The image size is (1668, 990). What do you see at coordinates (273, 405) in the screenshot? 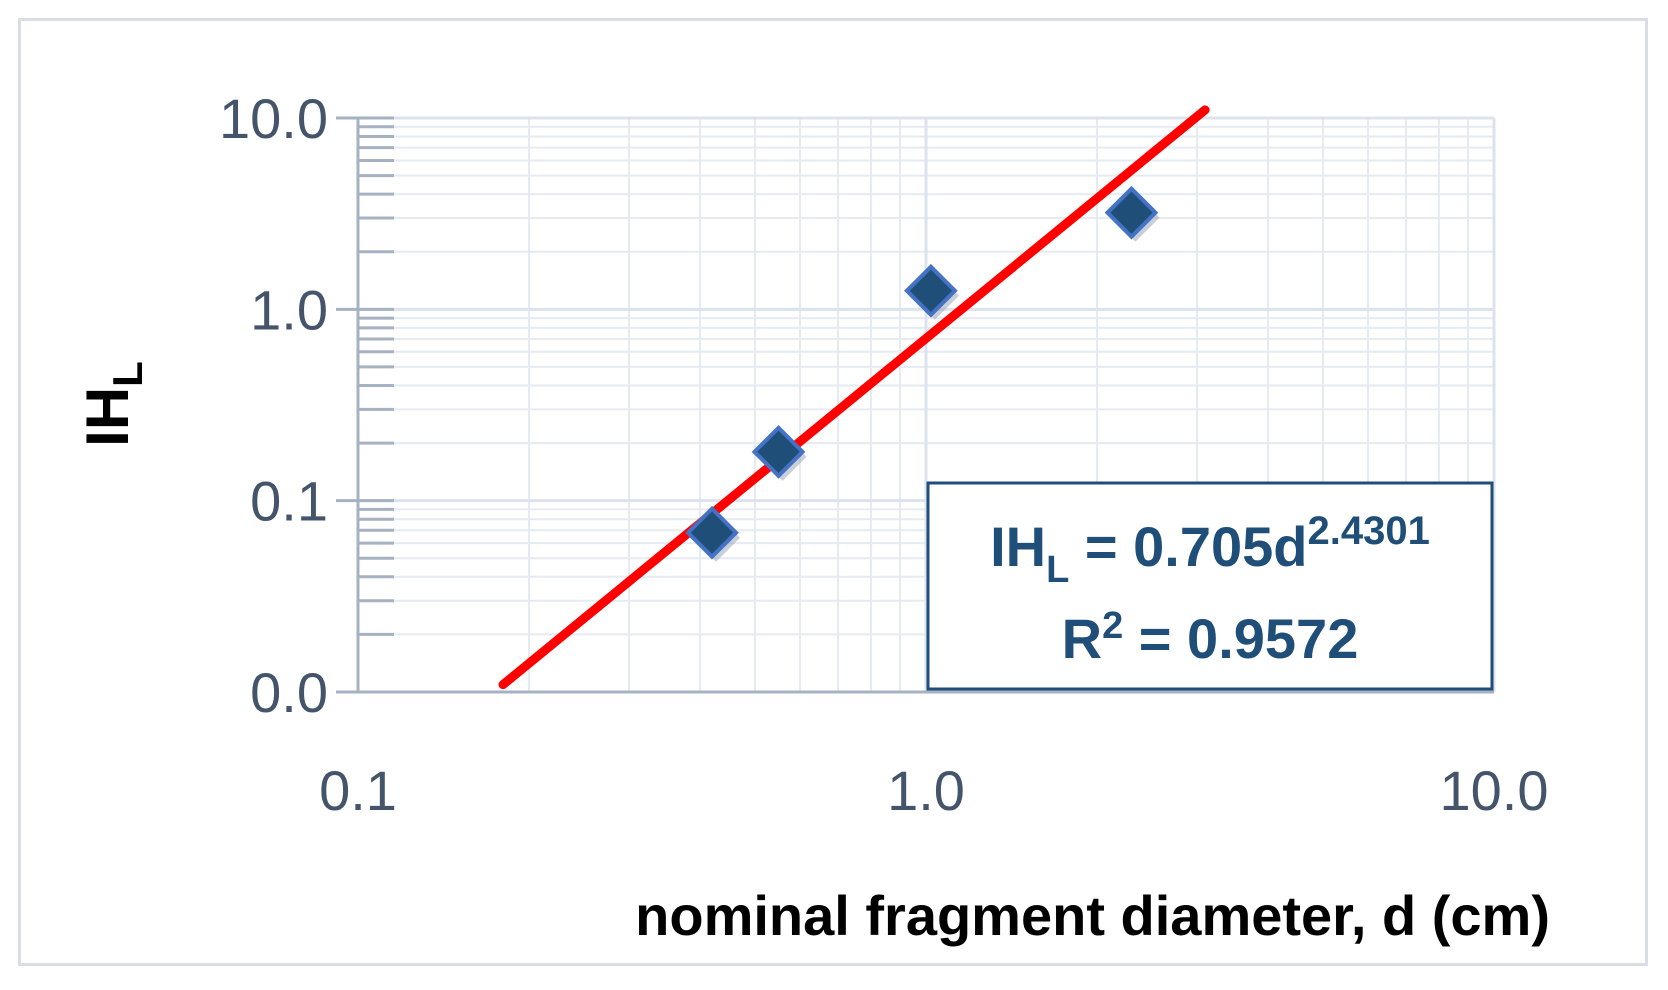
I see `y-tick-labels: 0.0 0.1 1.0 10.0` at bounding box center [273, 405].